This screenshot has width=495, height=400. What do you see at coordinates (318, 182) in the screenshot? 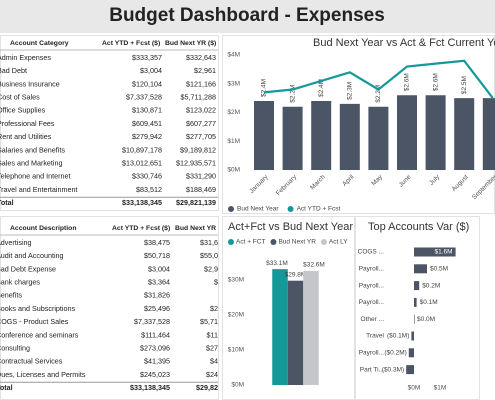
I see `x-tick-label: March` at bounding box center [318, 182].